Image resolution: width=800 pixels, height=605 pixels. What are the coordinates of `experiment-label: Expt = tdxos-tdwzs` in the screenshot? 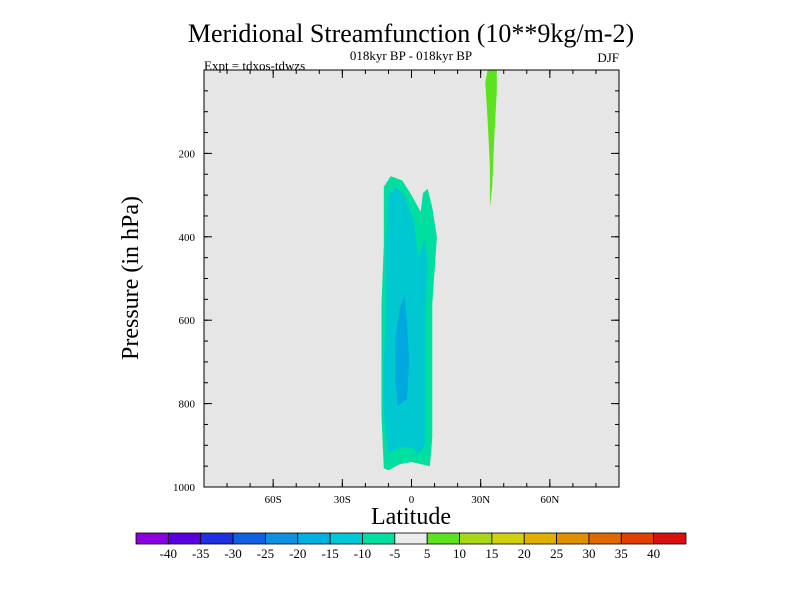 It's located at (254, 65).